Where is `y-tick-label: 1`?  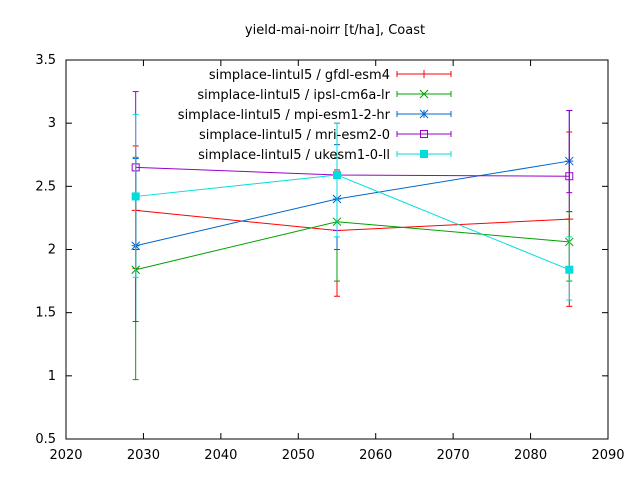
y-tick-label: 1 is located at coordinates (52, 376).